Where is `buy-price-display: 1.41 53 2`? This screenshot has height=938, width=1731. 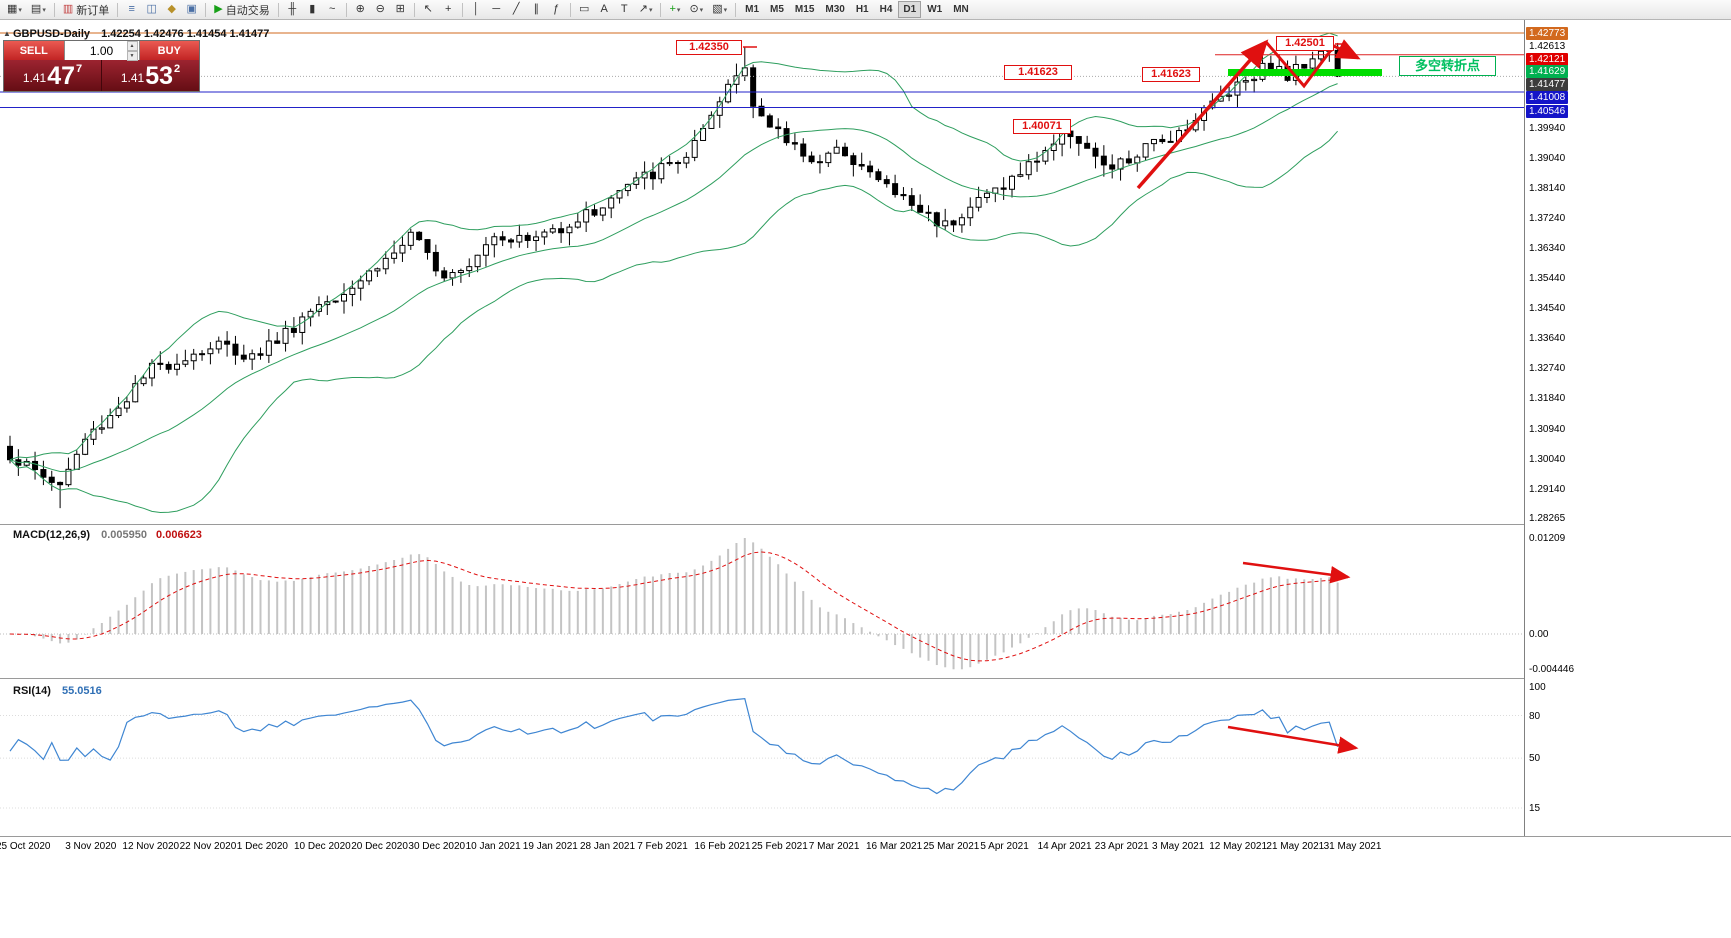 buy-price-display: 1.41 53 2 is located at coordinates (150, 75).